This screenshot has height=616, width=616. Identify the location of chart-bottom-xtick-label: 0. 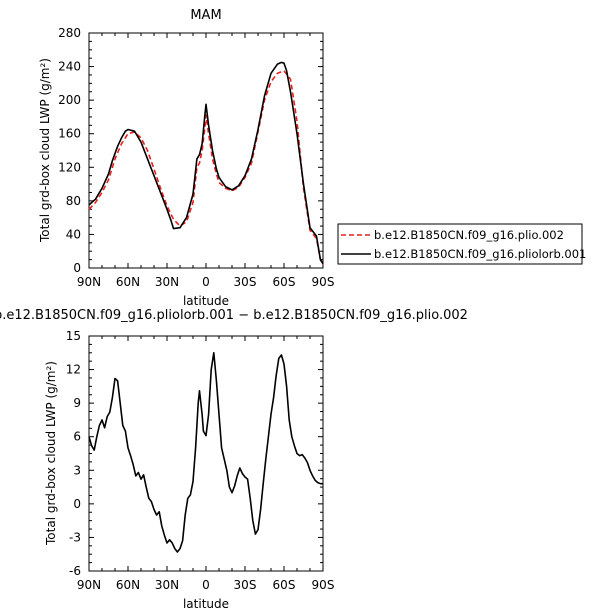
(206, 585).